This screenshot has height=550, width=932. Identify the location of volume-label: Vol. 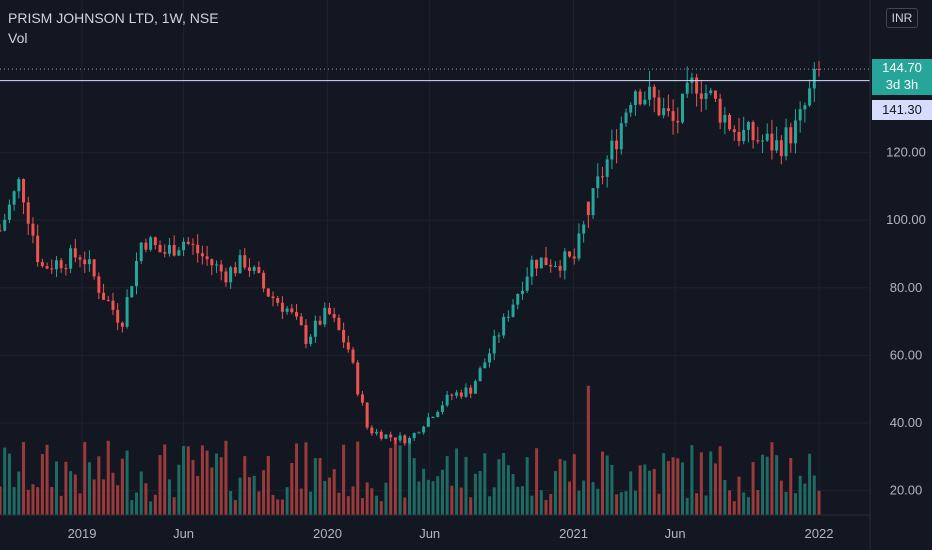
(18, 38).